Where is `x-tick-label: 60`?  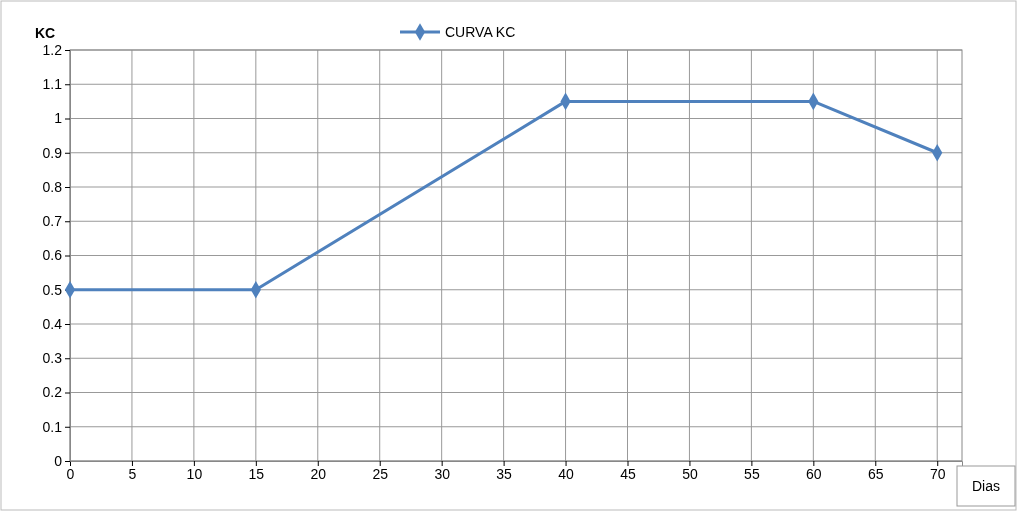
x-tick-label: 60 is located at coordinates (814, 473).